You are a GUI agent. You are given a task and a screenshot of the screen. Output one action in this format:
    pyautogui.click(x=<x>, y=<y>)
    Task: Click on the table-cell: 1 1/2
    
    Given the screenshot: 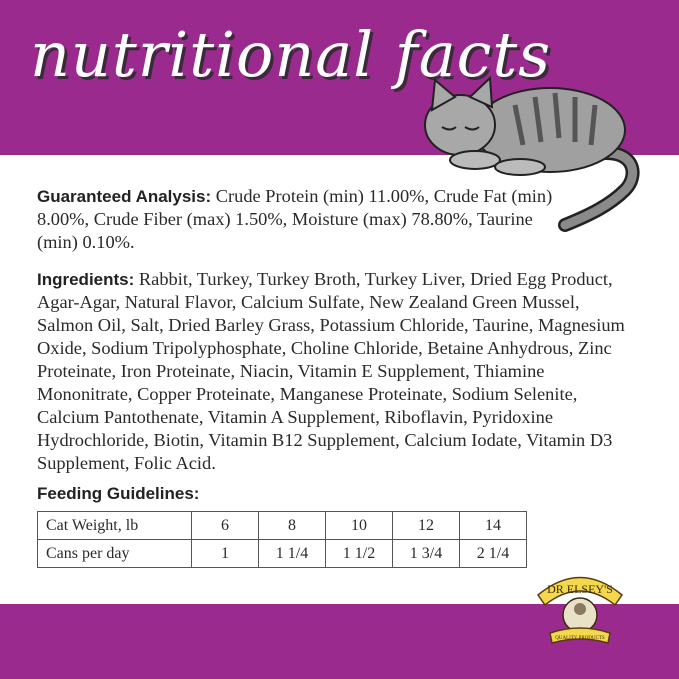 What is the action you would take?
    pyautogui.click(x=359, y=553)
    